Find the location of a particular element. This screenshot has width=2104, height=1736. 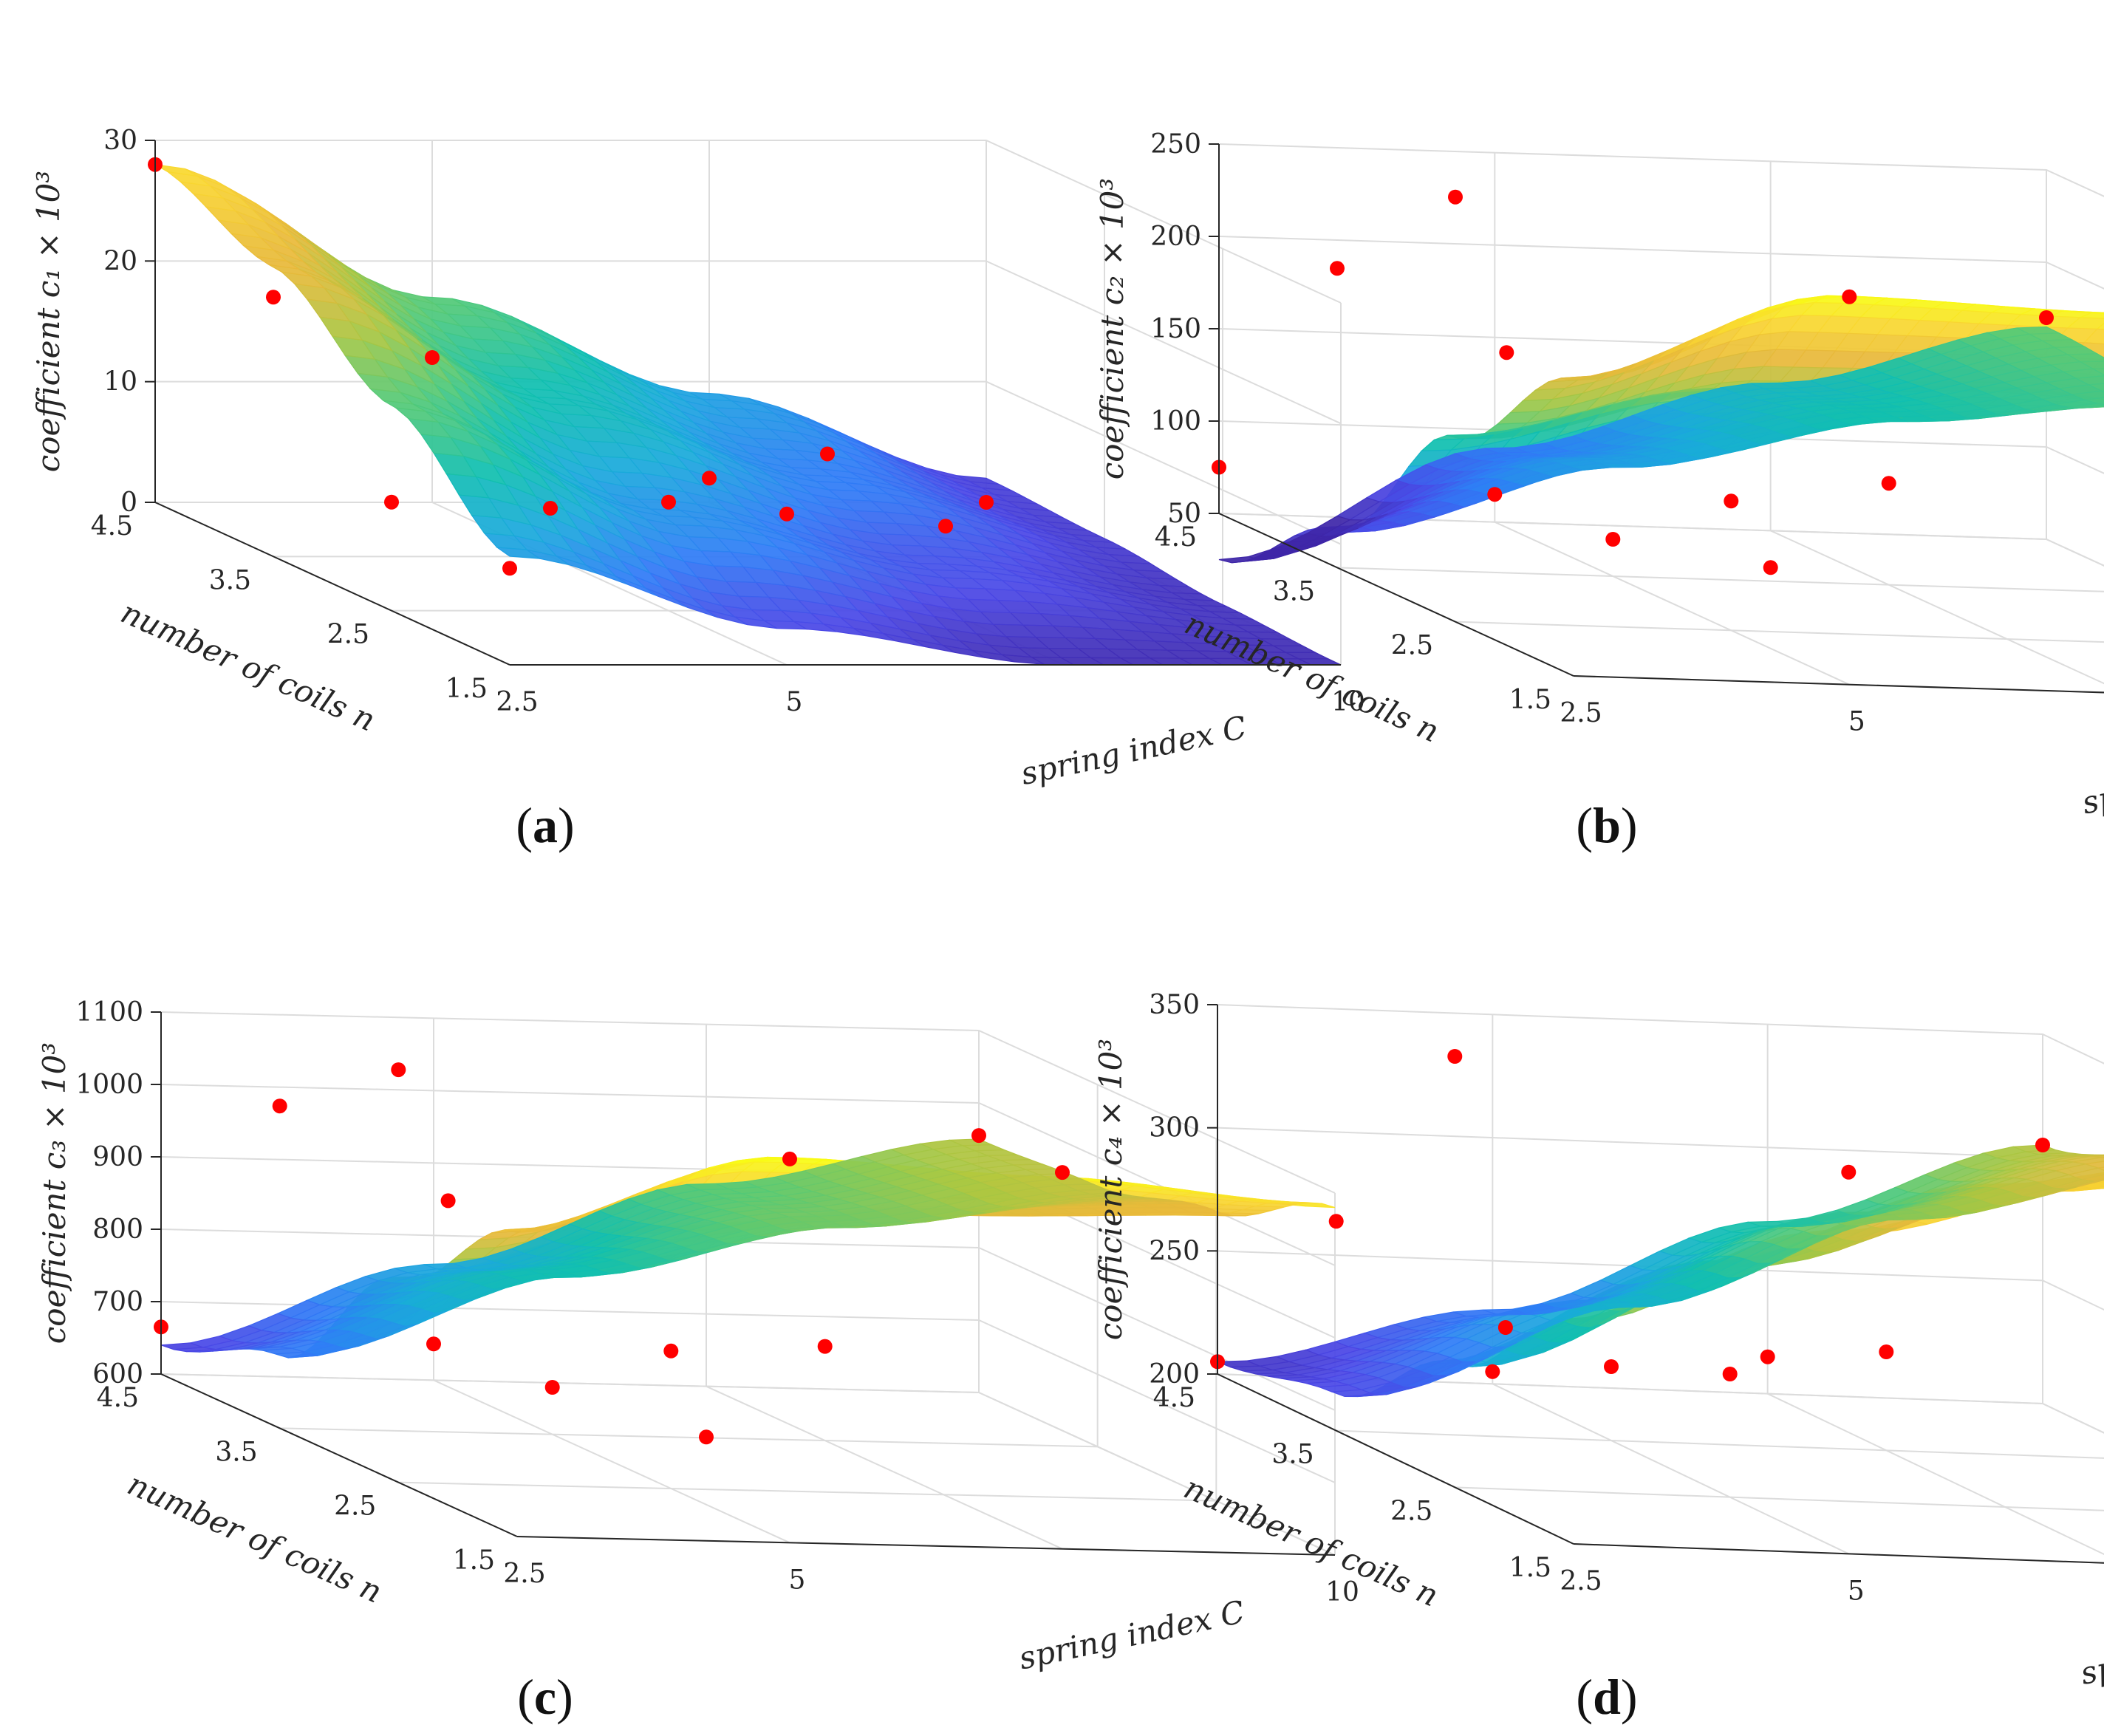

z-tick-label: 100 is located at coordinates (1175, 421).